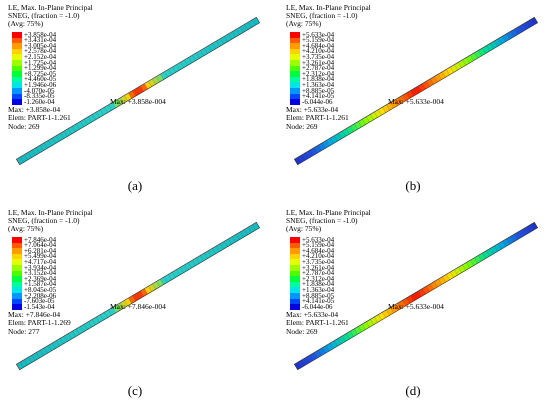 The width and height of the screenshot is (550, 410). Describe the element at coordinates (40, 73) in the screenshot. I see `legend-value: +8.725e-05` at that location.